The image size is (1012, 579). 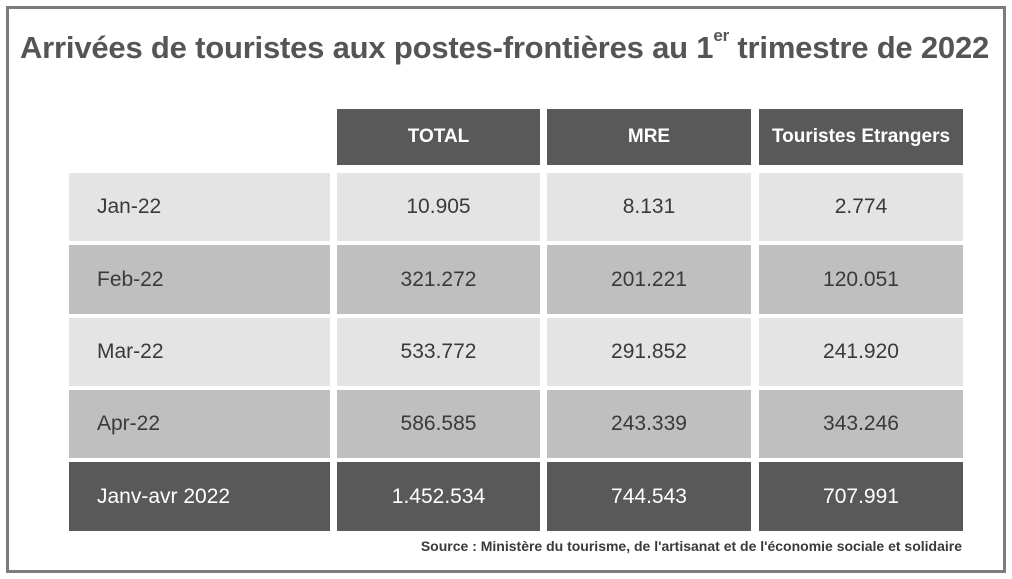 I want to click on table-cell: 241.920, so click(x=861, y=352).